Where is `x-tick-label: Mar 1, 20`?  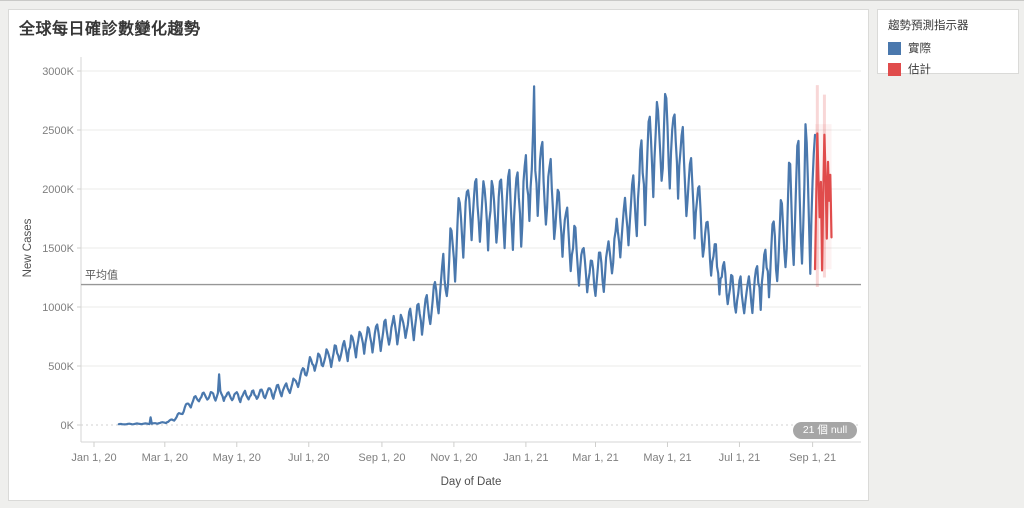
x-tick-label: Mar 1, 20 is located at coordinates (165, 458).